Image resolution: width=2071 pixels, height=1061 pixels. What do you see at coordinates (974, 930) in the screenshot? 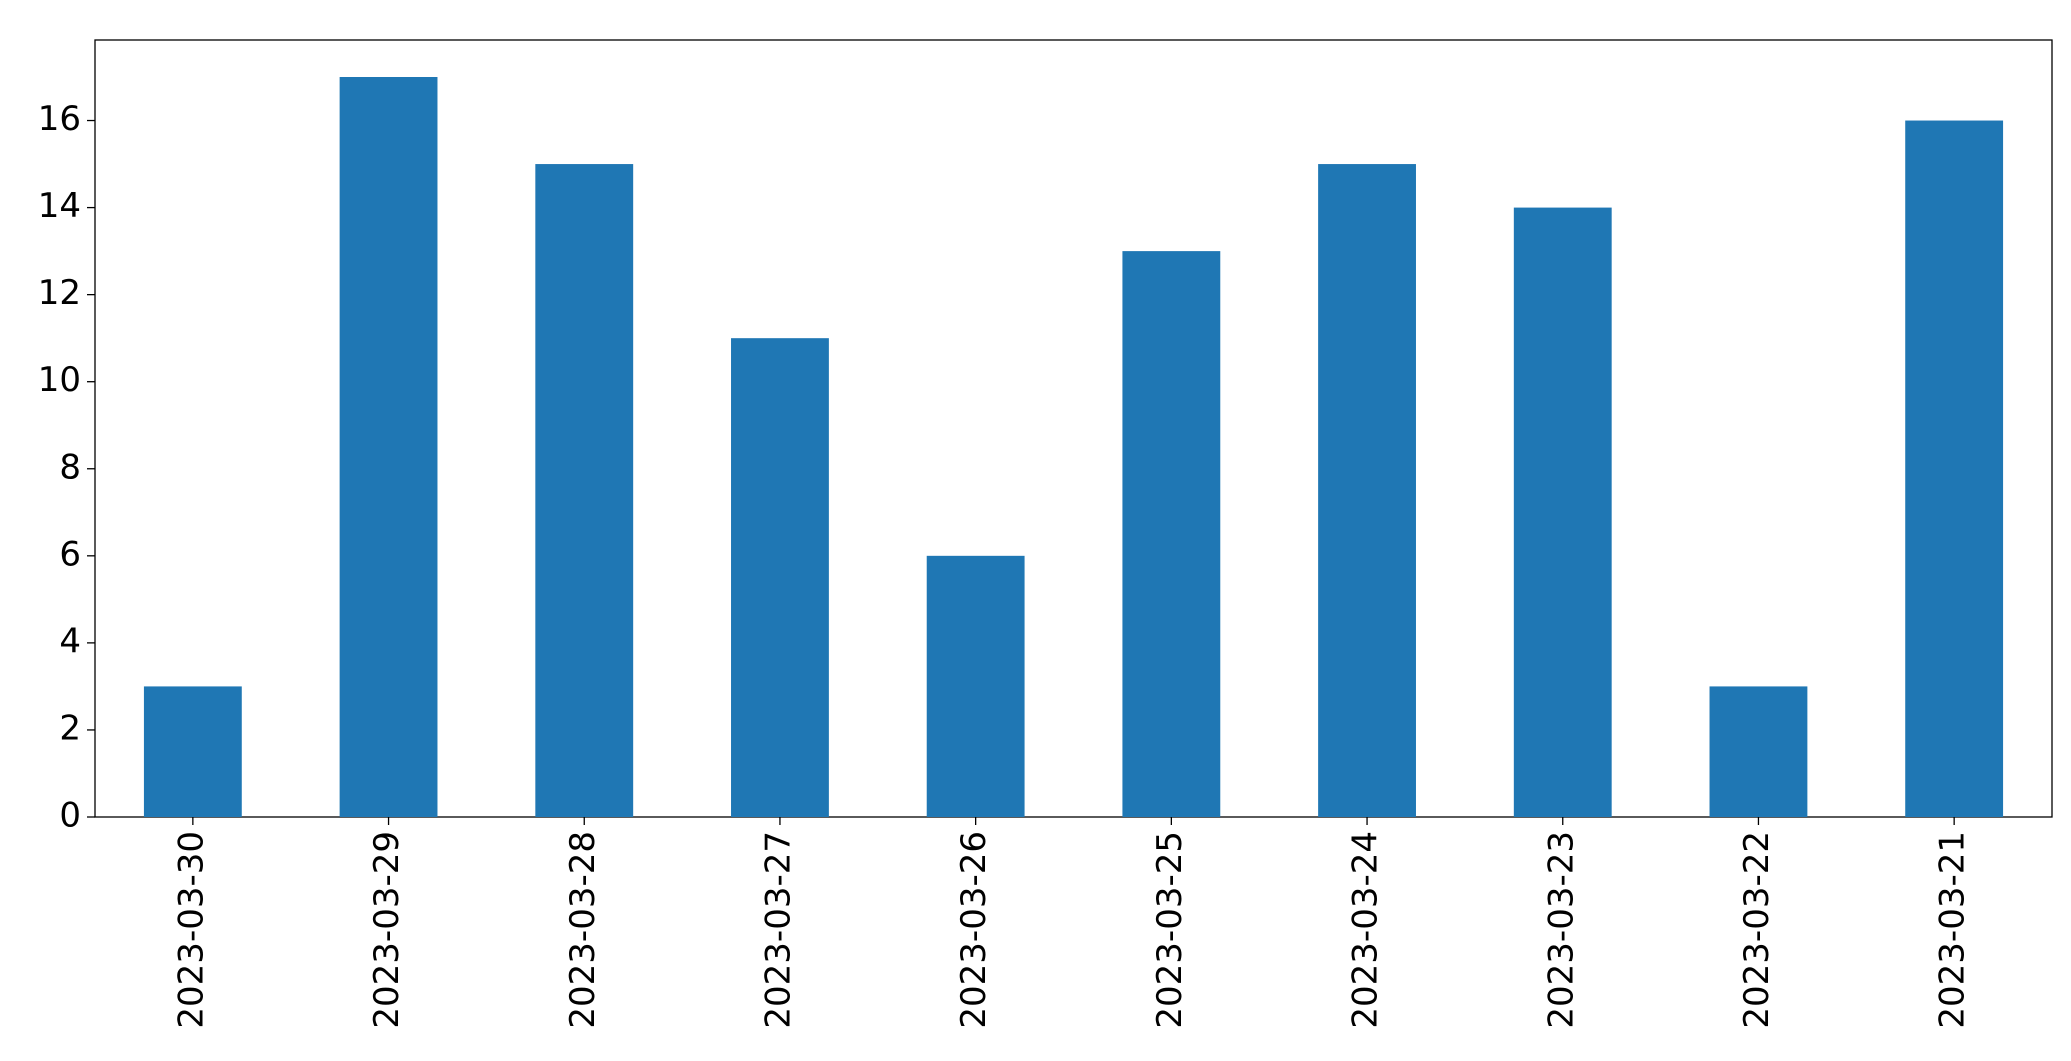
I see `x-tick-label: 2023-03-26` at bounding box center [974, 930].